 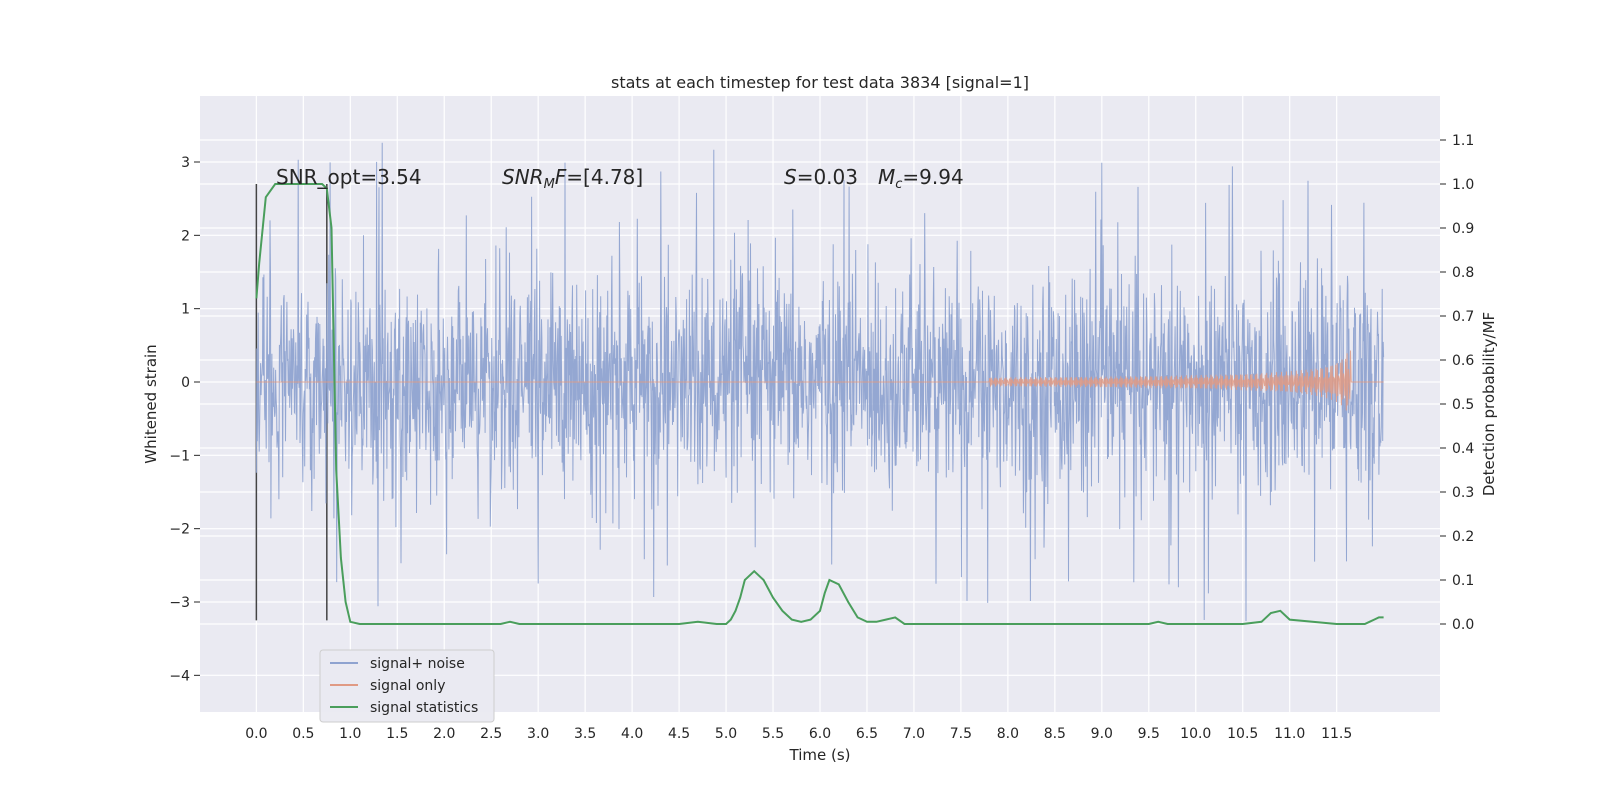 What do you see at coordinates (898, 184) in the screenshot?
I see `mc-sub: c` at bounding box center [898, 184].